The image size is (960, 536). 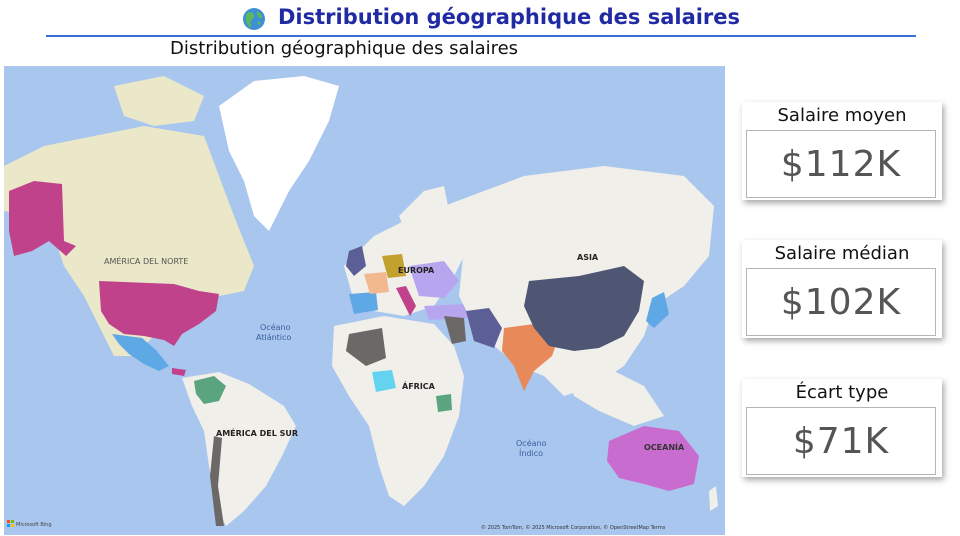 What do you see at coordinates (254, 19) in the screenshot?
I see `globe-americas-icon` at bounding box center [254, 19].